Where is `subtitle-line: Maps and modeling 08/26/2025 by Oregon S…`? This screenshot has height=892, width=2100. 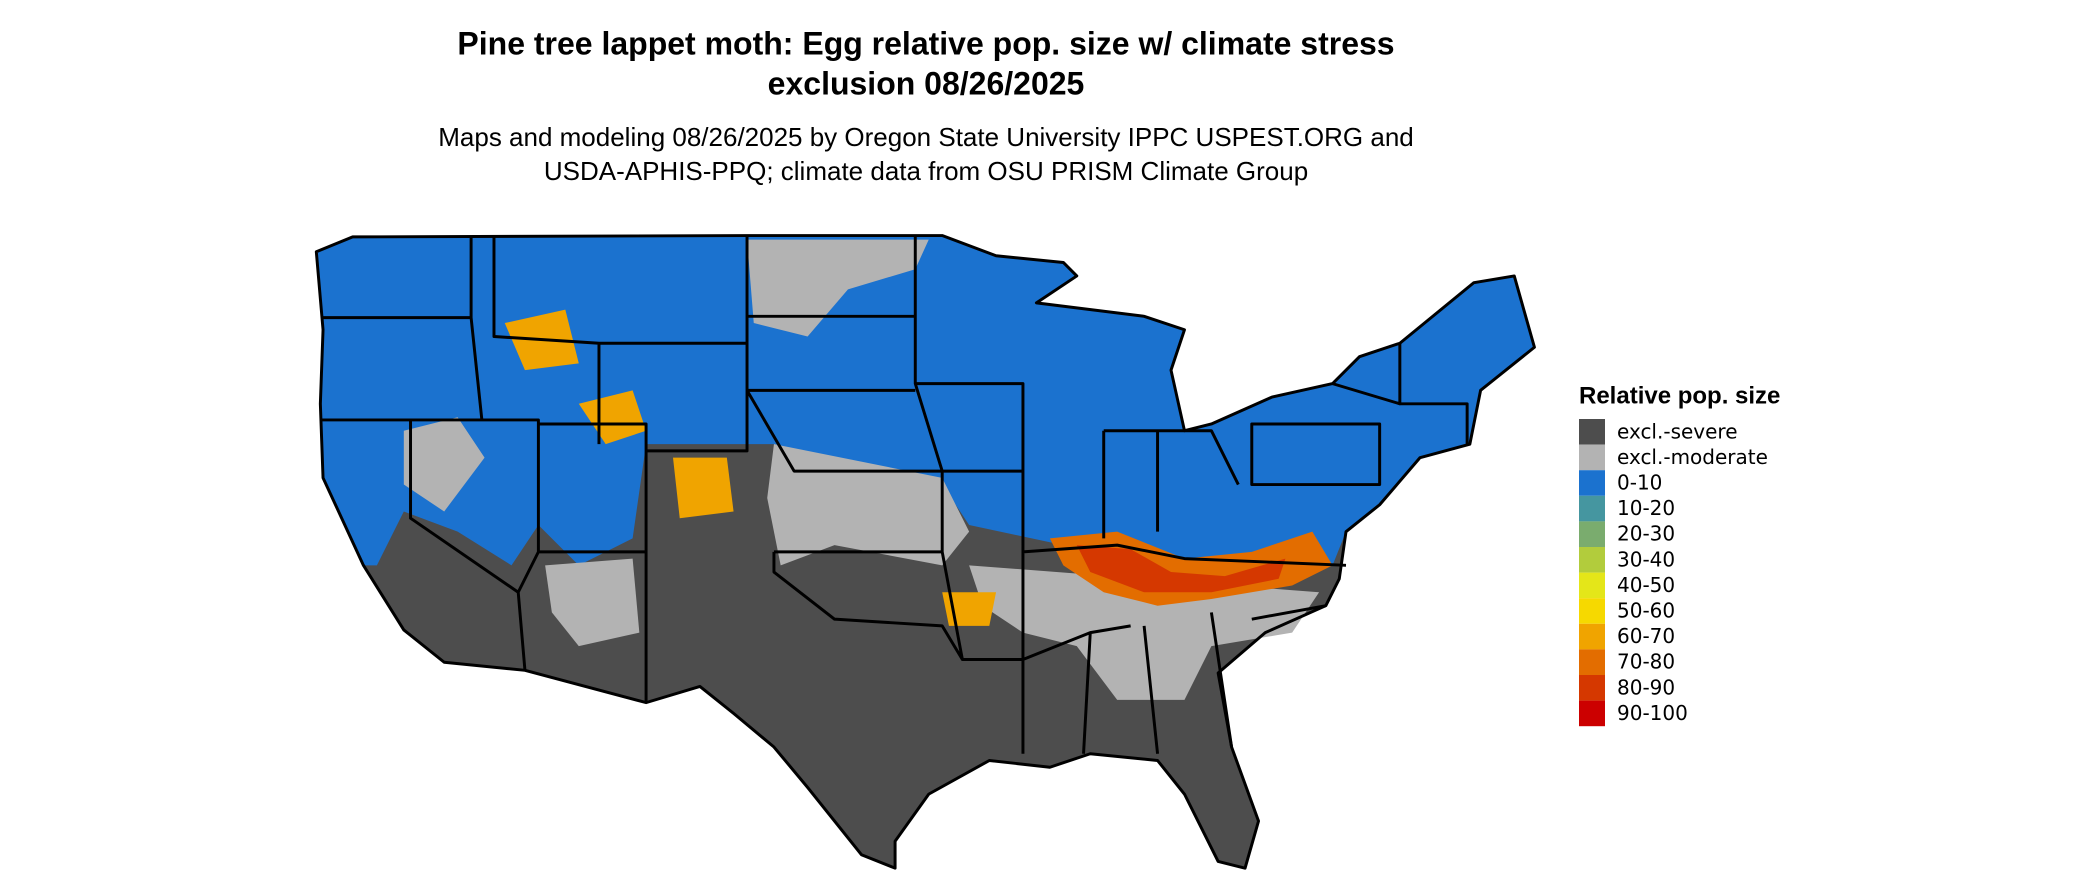 subtitle-line: Maps and modeling 08/26/2025 by Oregon S… is located at coordinates (926, 137).